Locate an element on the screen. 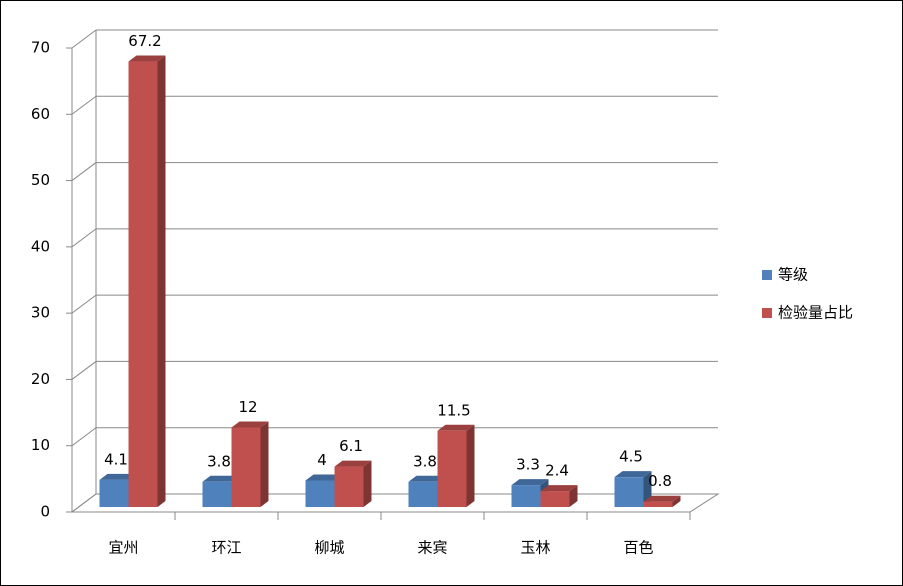 This screenshot has width=903, height=586. data-label: 11.5 is located at coordinates (453, 410).